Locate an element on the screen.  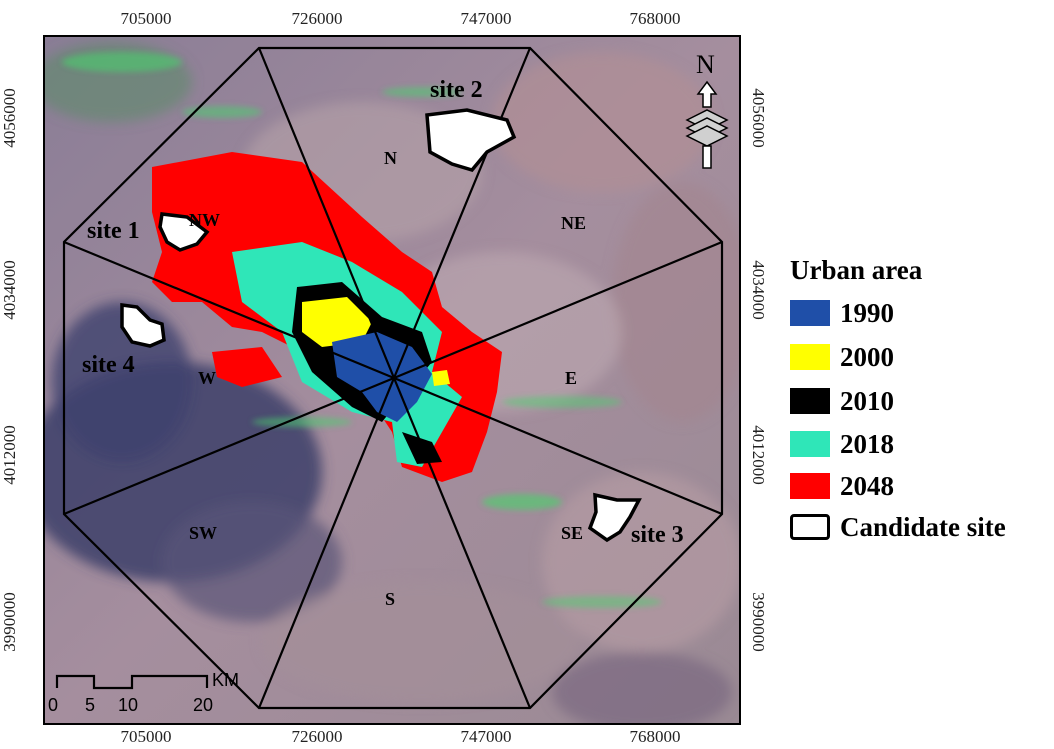
urban-area-1990 is located at coordinates (382, 377).